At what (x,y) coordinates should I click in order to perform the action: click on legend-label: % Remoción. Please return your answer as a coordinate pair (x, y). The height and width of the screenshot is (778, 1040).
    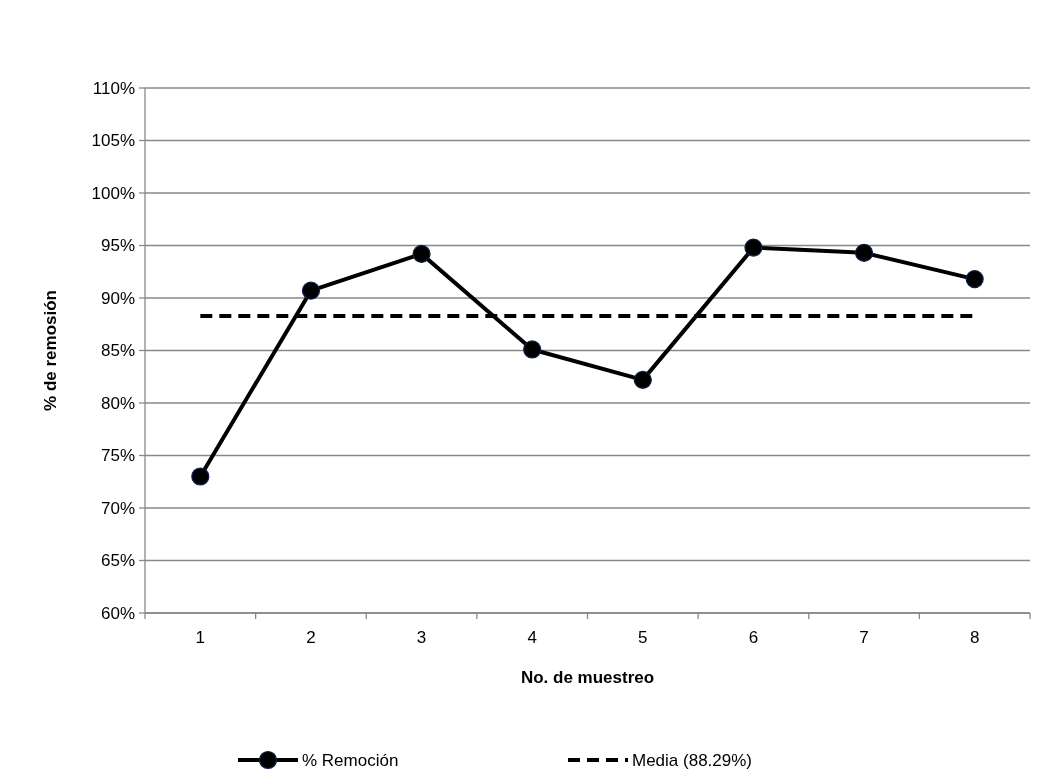
    Looking at the image, I should click on (350, 760).